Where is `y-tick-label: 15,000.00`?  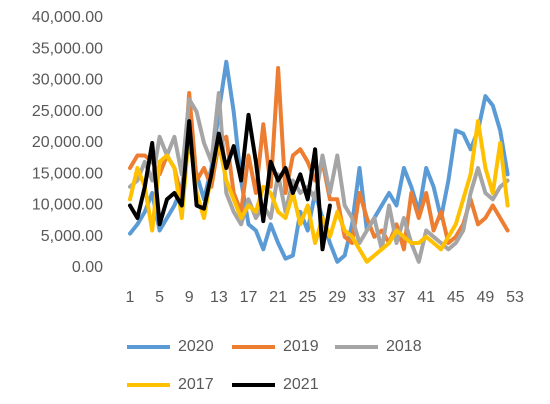 y-tick-label: 15,000.00 is located at coordinates (67, 173).